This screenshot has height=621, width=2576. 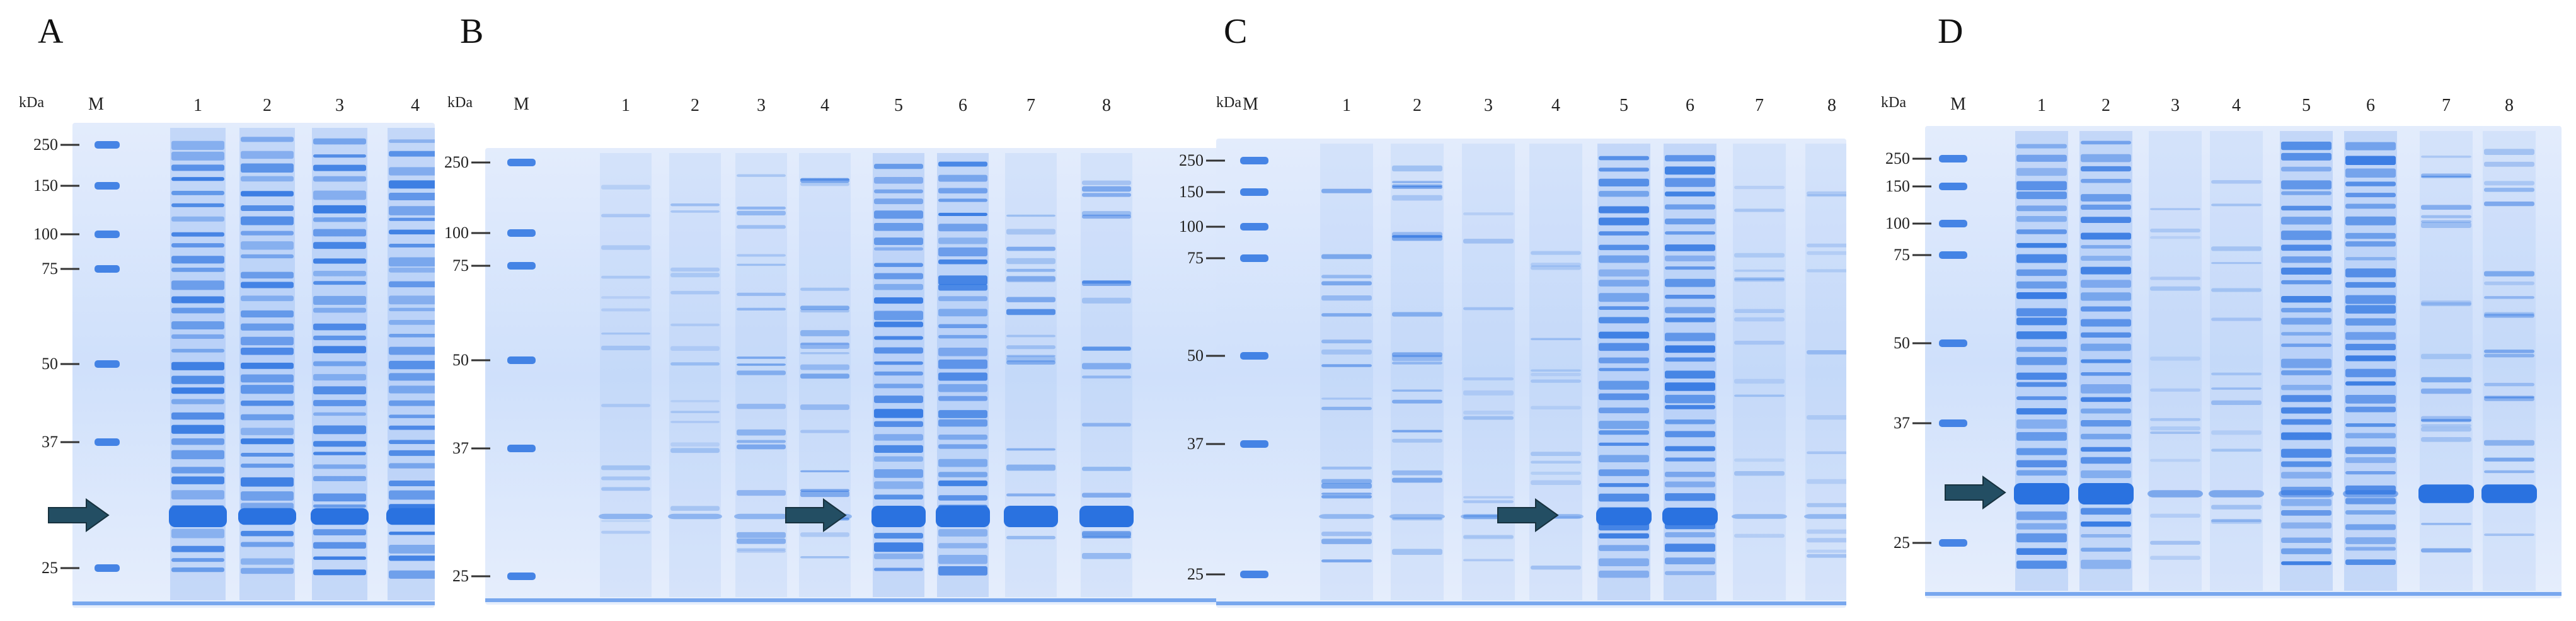 I want to click on panel-letter: C, so click(x=1236, y=31).